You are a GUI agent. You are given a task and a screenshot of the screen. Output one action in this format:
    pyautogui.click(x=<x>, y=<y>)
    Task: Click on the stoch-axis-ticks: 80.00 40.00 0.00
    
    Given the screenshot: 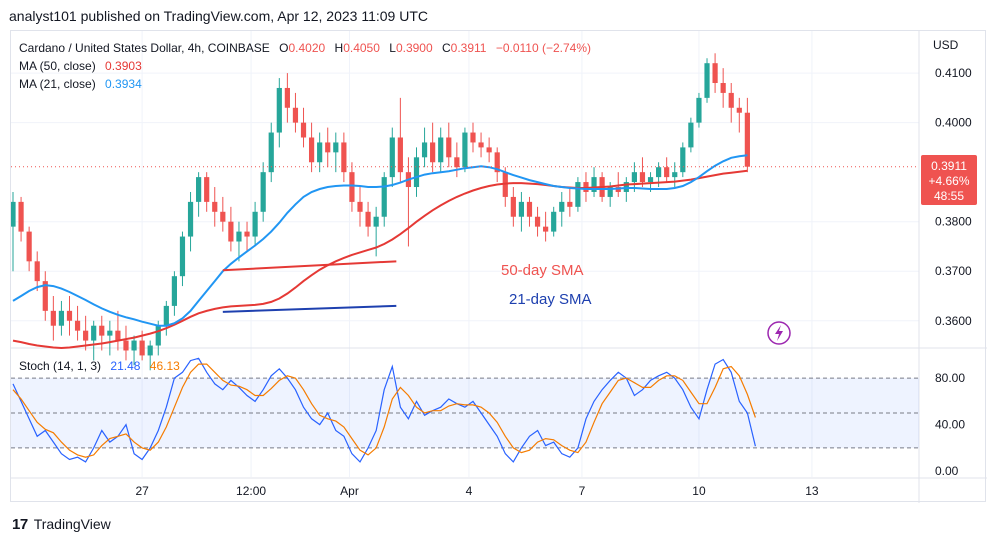 What is the action you would take?
    pyautogui.click(x=950, y=424)
    